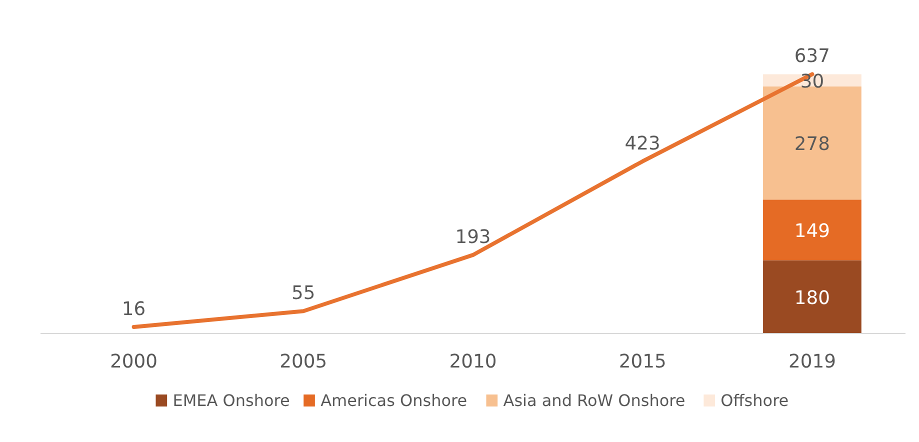 This screenshot has height=442, width=919. Describe the element at coordinates (812, 81) in the screenshot. I see `data-label: 30` at that location.